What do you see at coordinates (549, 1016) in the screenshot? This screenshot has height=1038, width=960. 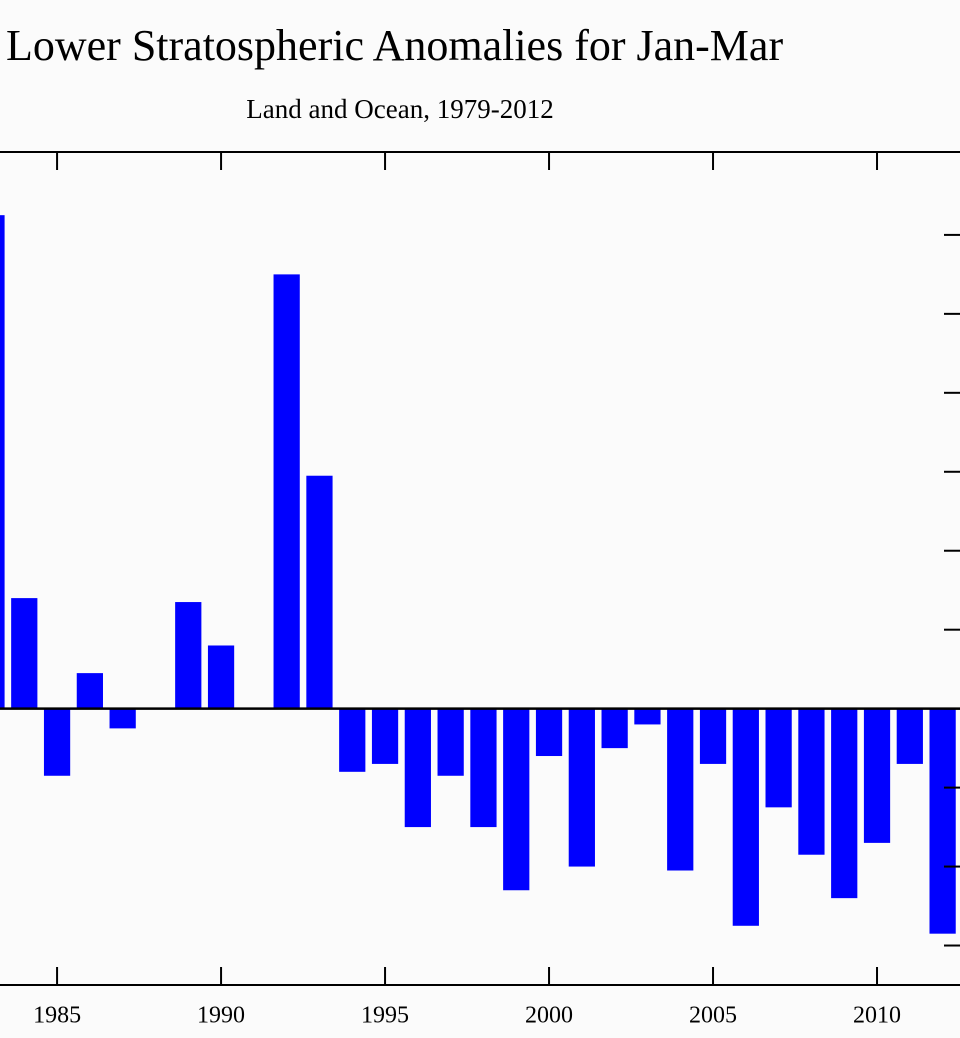 I see `x-tick-label: 2000` at bounding box center [549, 1016].